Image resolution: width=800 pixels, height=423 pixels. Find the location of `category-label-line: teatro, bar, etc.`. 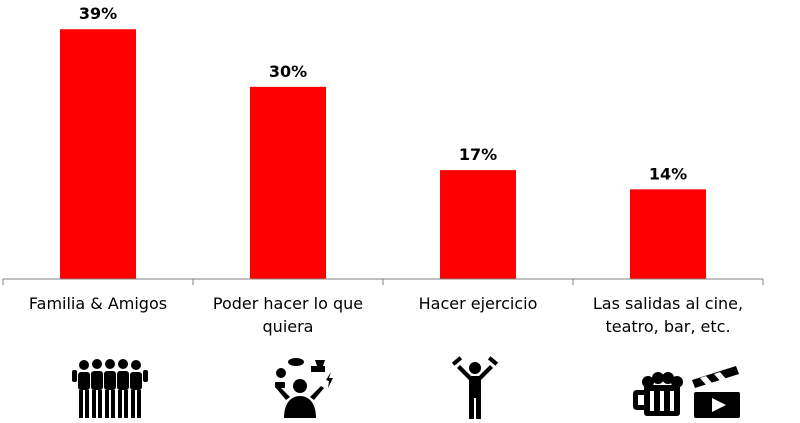

category-label-line: teatro, bar, etc. is located at coordinates (668, 326).